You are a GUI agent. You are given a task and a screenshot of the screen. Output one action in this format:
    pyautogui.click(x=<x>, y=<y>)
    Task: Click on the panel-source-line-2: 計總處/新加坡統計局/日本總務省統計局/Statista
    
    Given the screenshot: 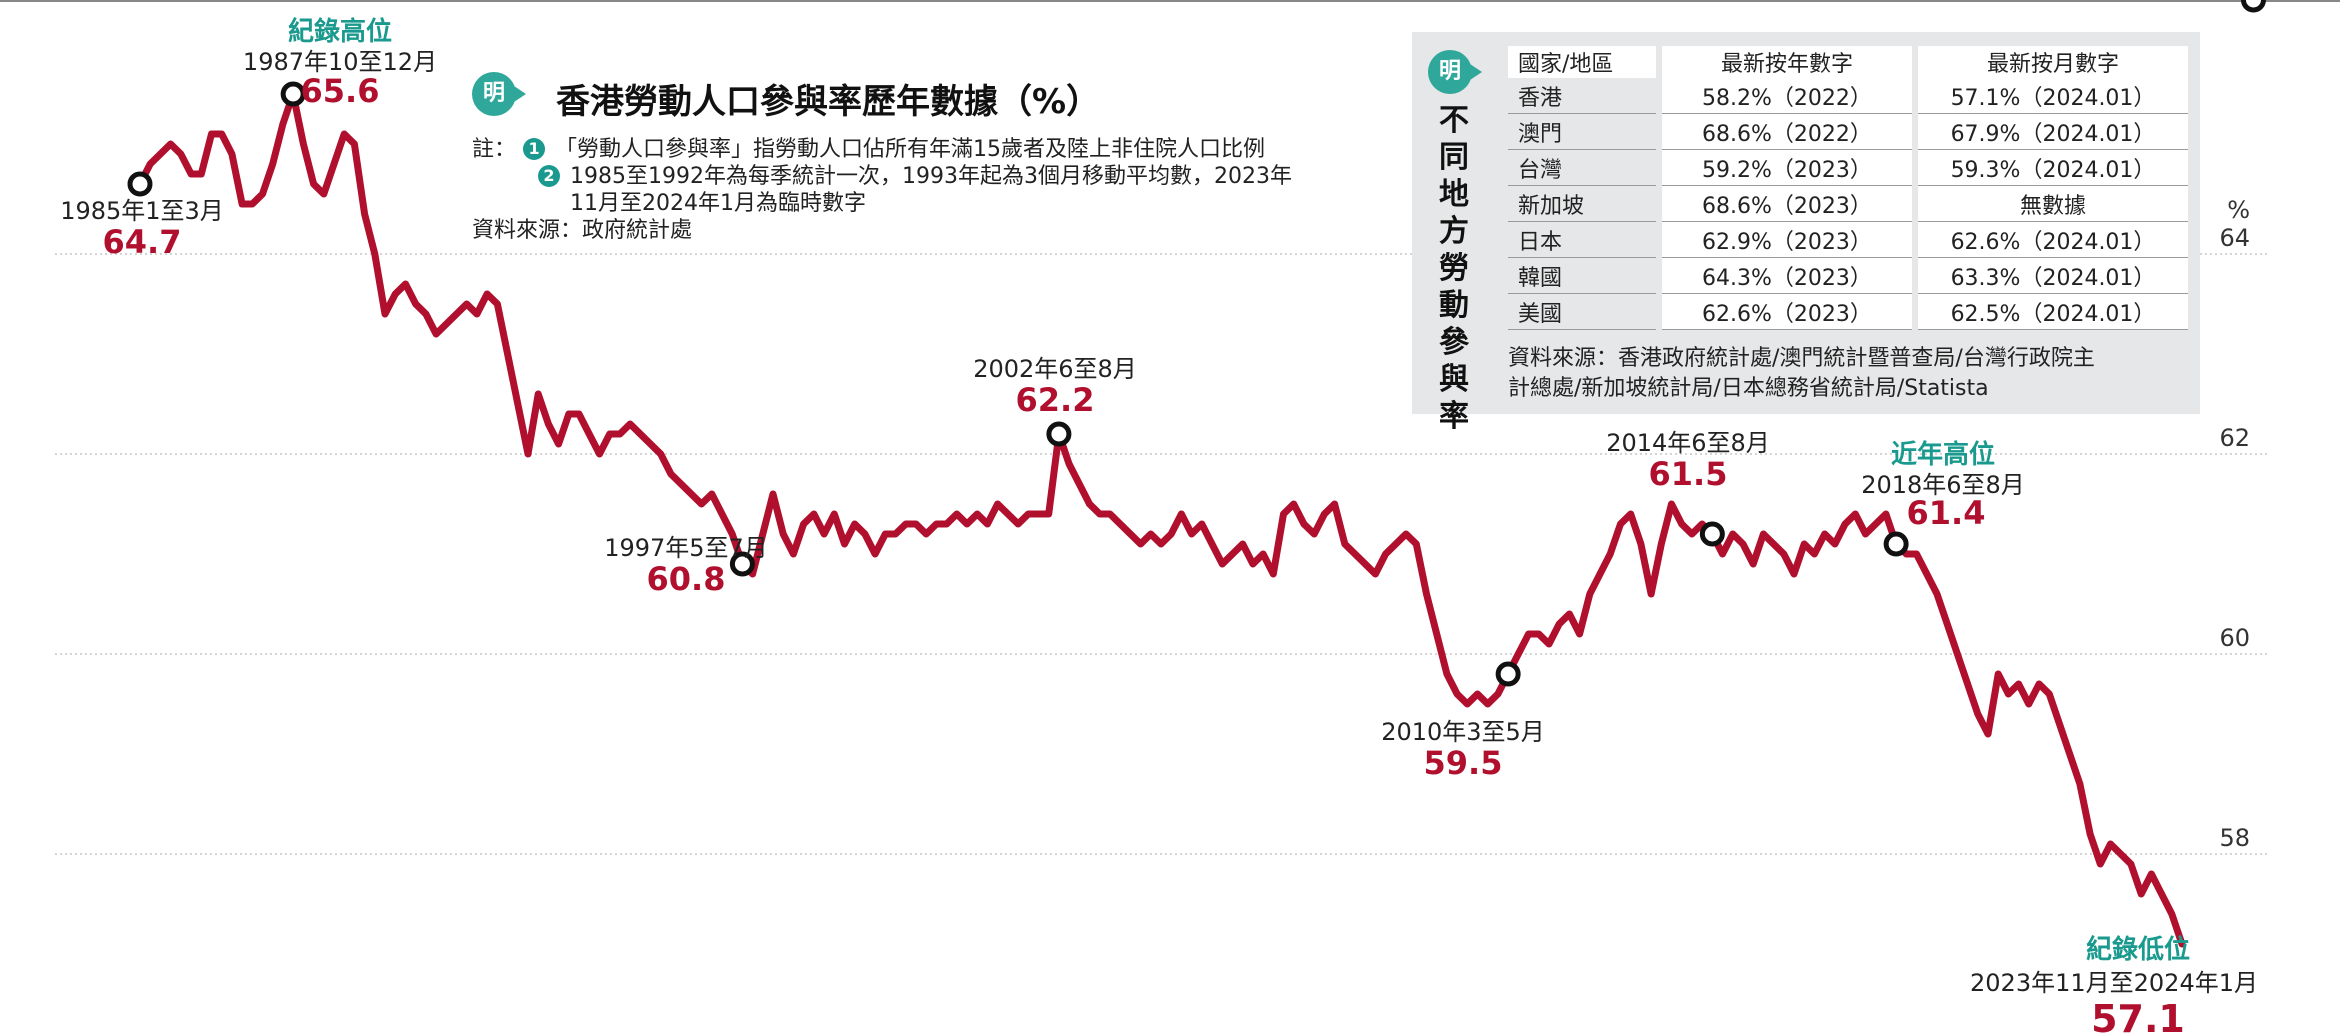 What is the action you would take?
    pyautogui.click(x=1748, y=388)
    